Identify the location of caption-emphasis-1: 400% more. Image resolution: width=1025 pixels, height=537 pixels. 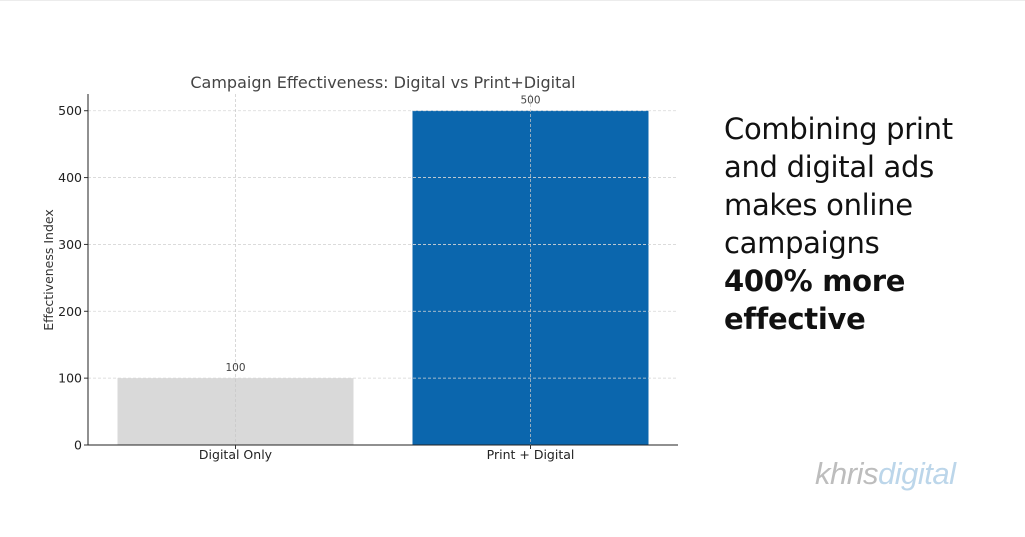
(815, 281).